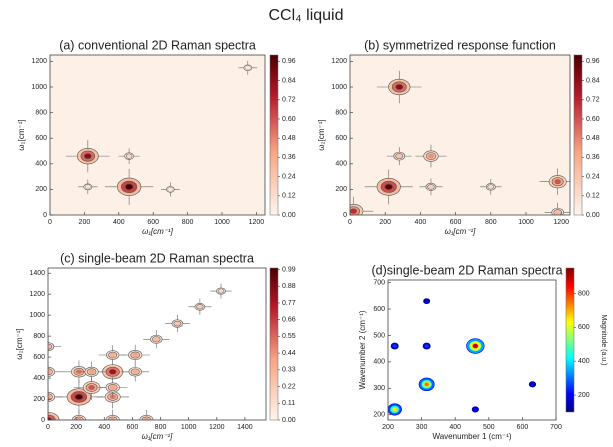 This screenshot has height=447, width=613. Describe the element at coordinates (245, 427) in the screenshot. I see `x-tick-label: 1400` at that location.